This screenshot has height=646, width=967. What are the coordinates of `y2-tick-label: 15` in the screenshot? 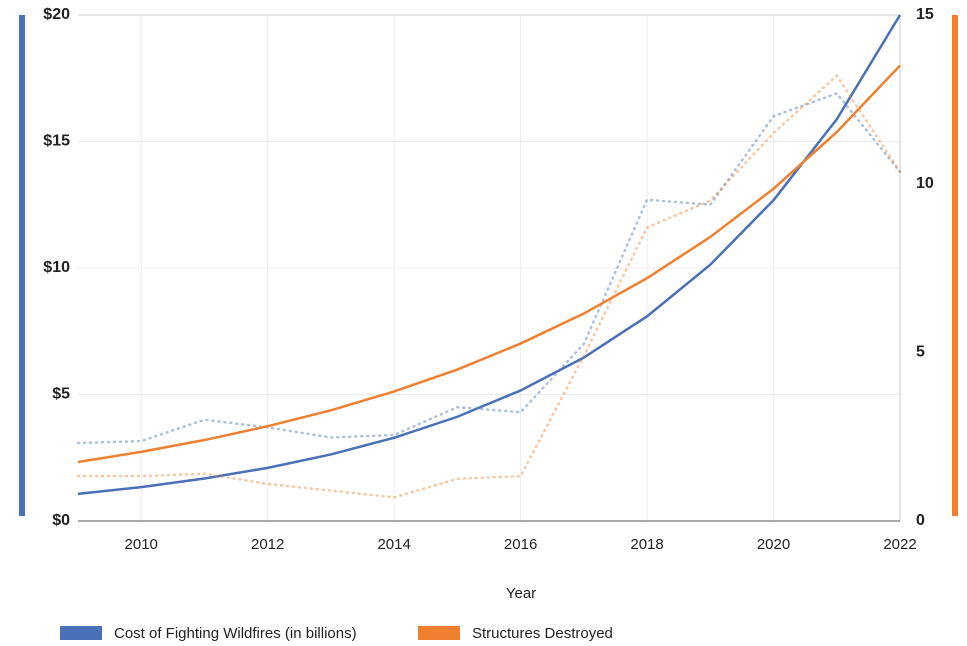 It's located at (925, 14).